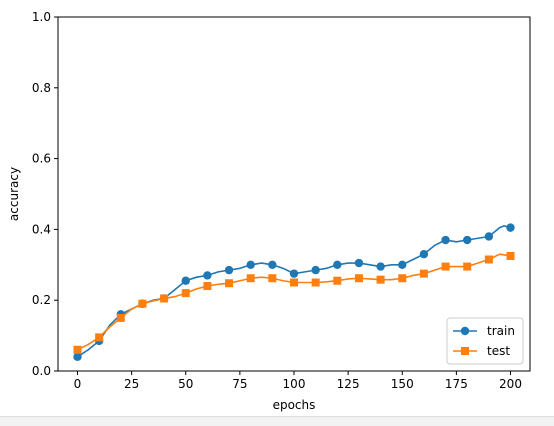  I want to click on legend-label-train: train, so click(501, 331).